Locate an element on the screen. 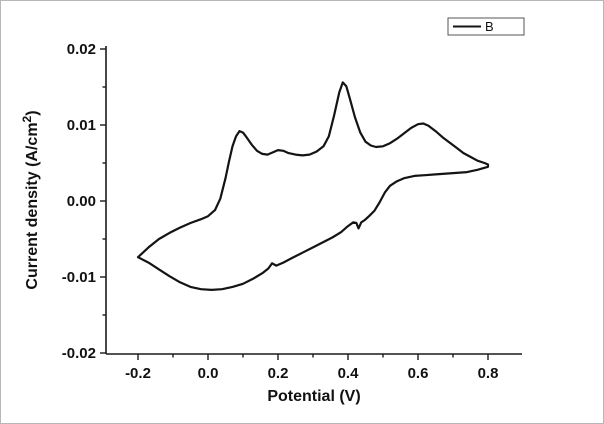  y-tick-label: 0.01 is located at coordinates (81, 125).